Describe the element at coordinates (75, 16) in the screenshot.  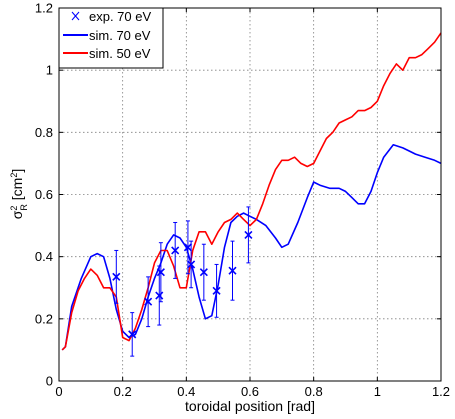
I see `legend-marker-exp` at that location.